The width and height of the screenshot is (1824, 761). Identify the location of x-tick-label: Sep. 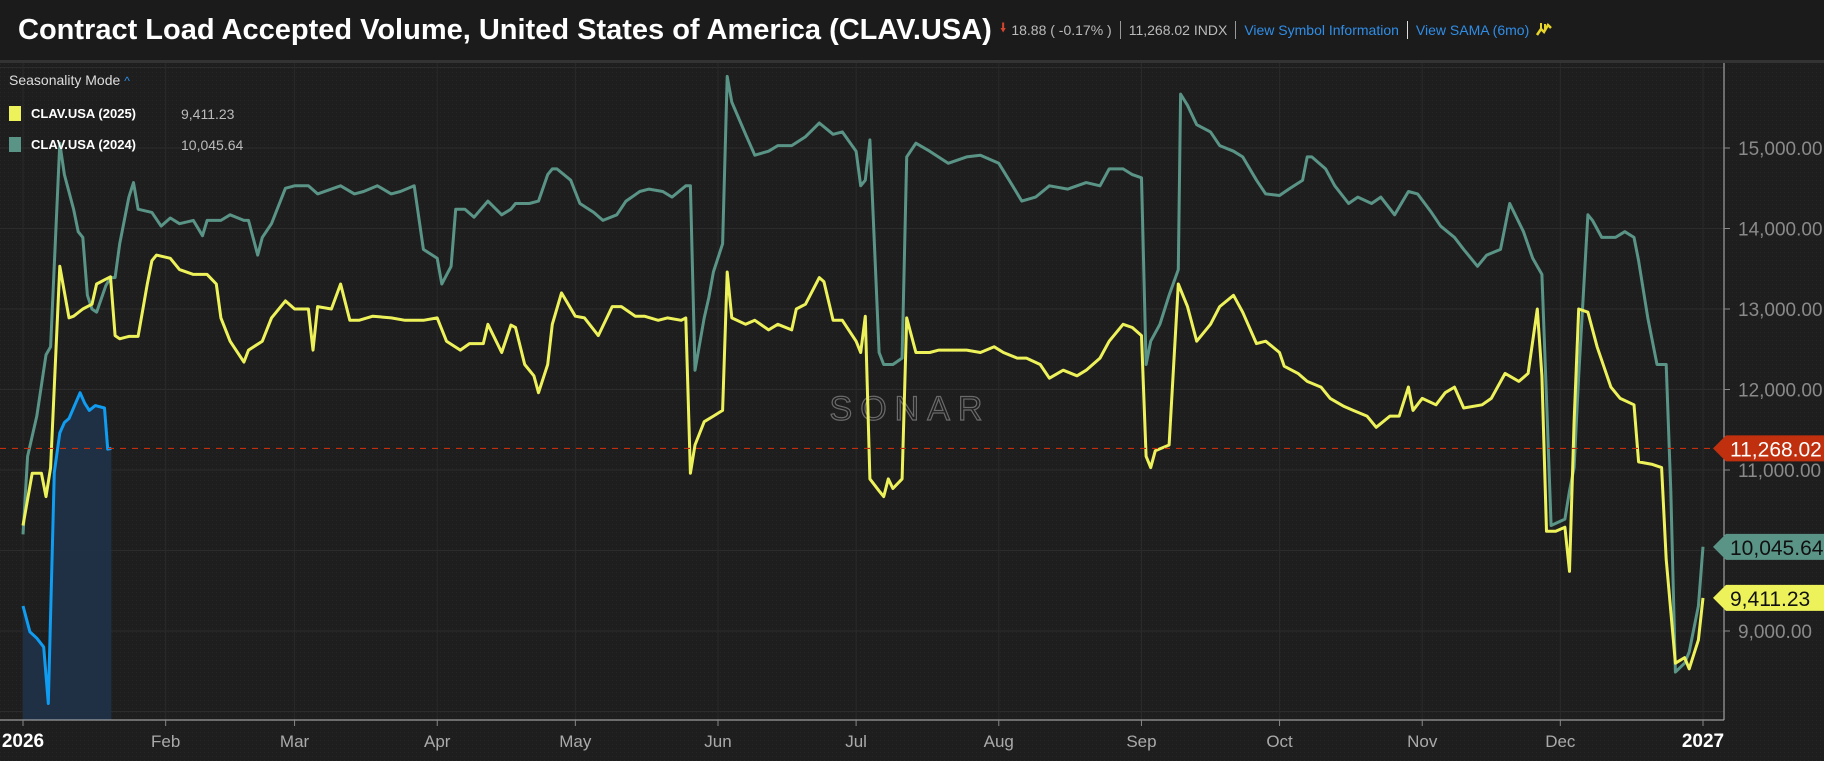
(1141, 741).